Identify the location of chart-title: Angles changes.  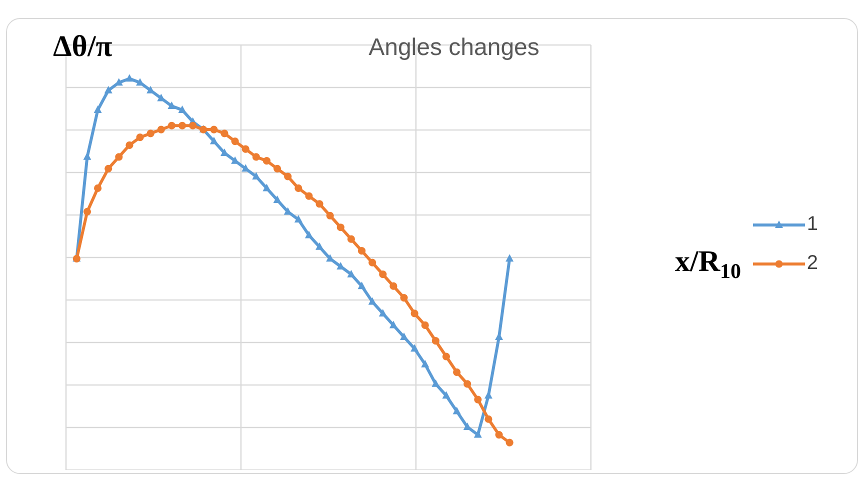
(454, 47).